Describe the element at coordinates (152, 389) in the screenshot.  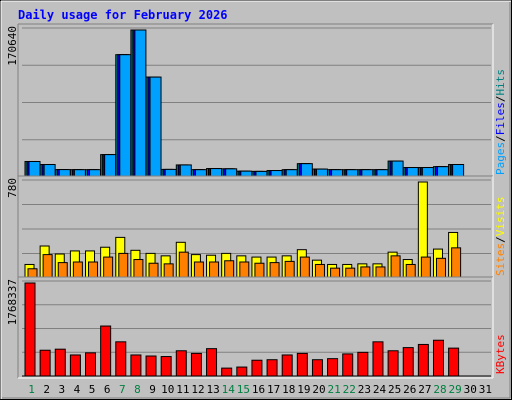
I see `day-label-9: 9` at that location.